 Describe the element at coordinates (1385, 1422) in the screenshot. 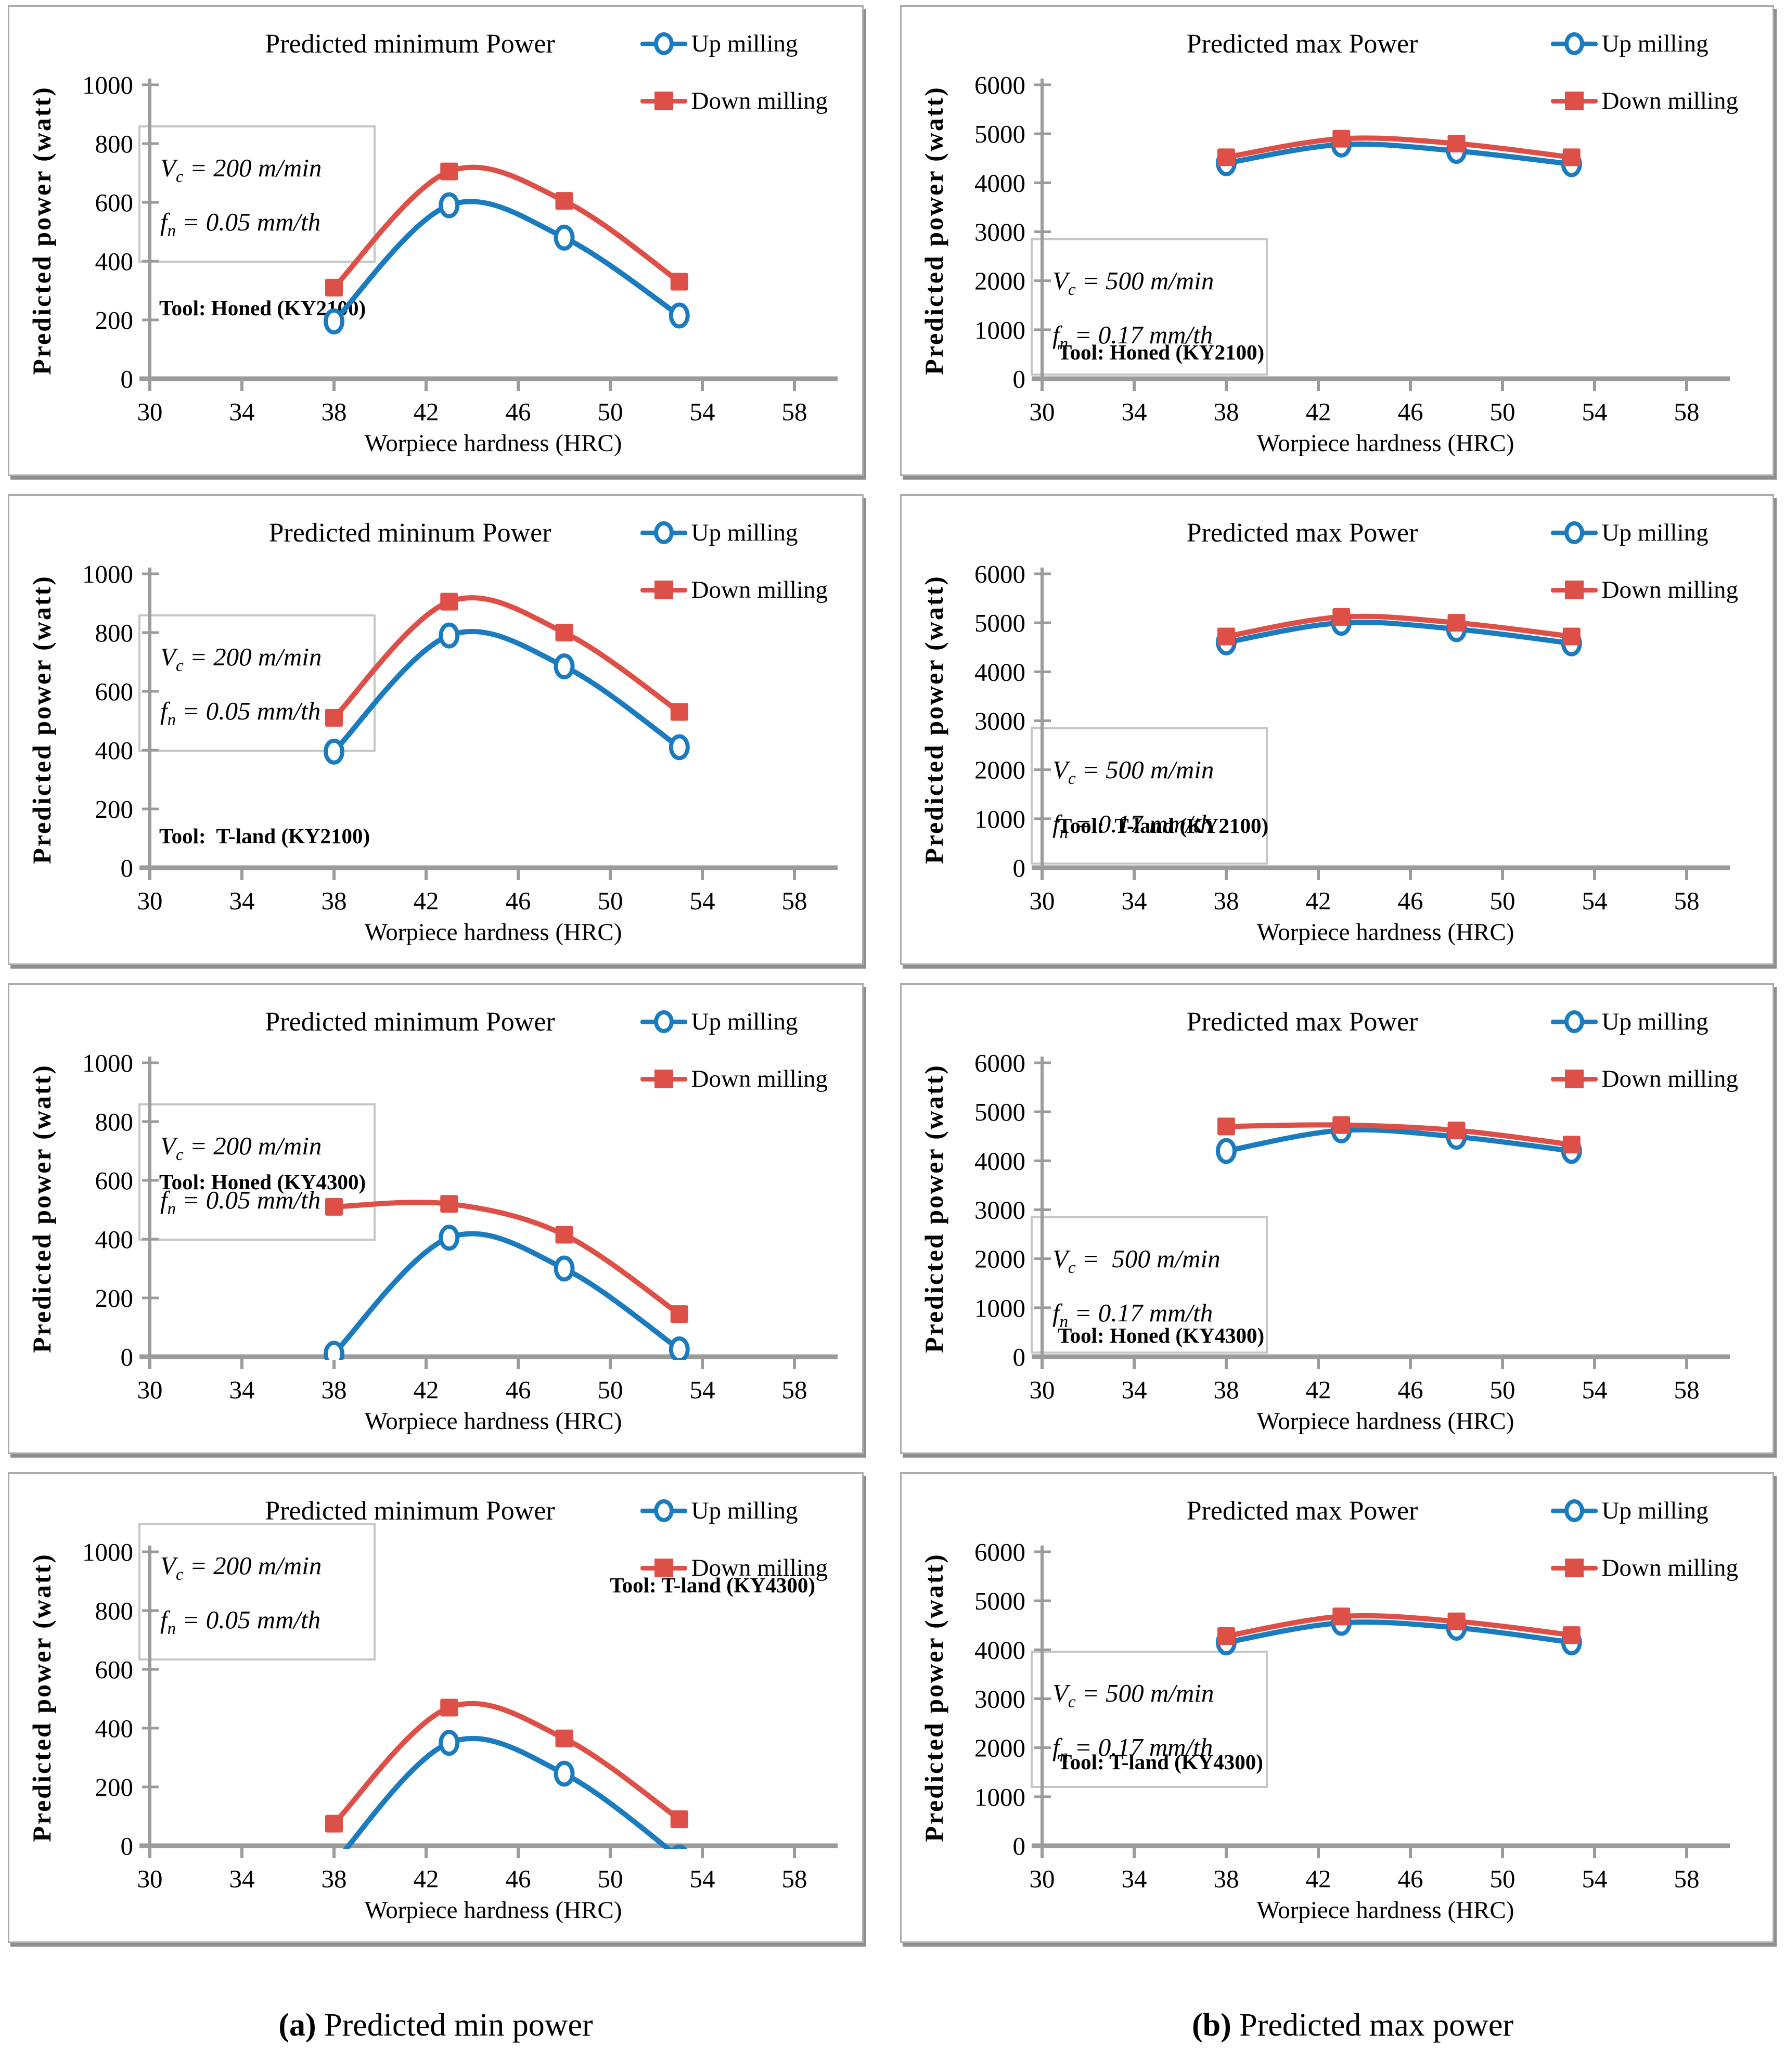

I see `x-axis-title: Worpiece hardness (HRC)` at that location.